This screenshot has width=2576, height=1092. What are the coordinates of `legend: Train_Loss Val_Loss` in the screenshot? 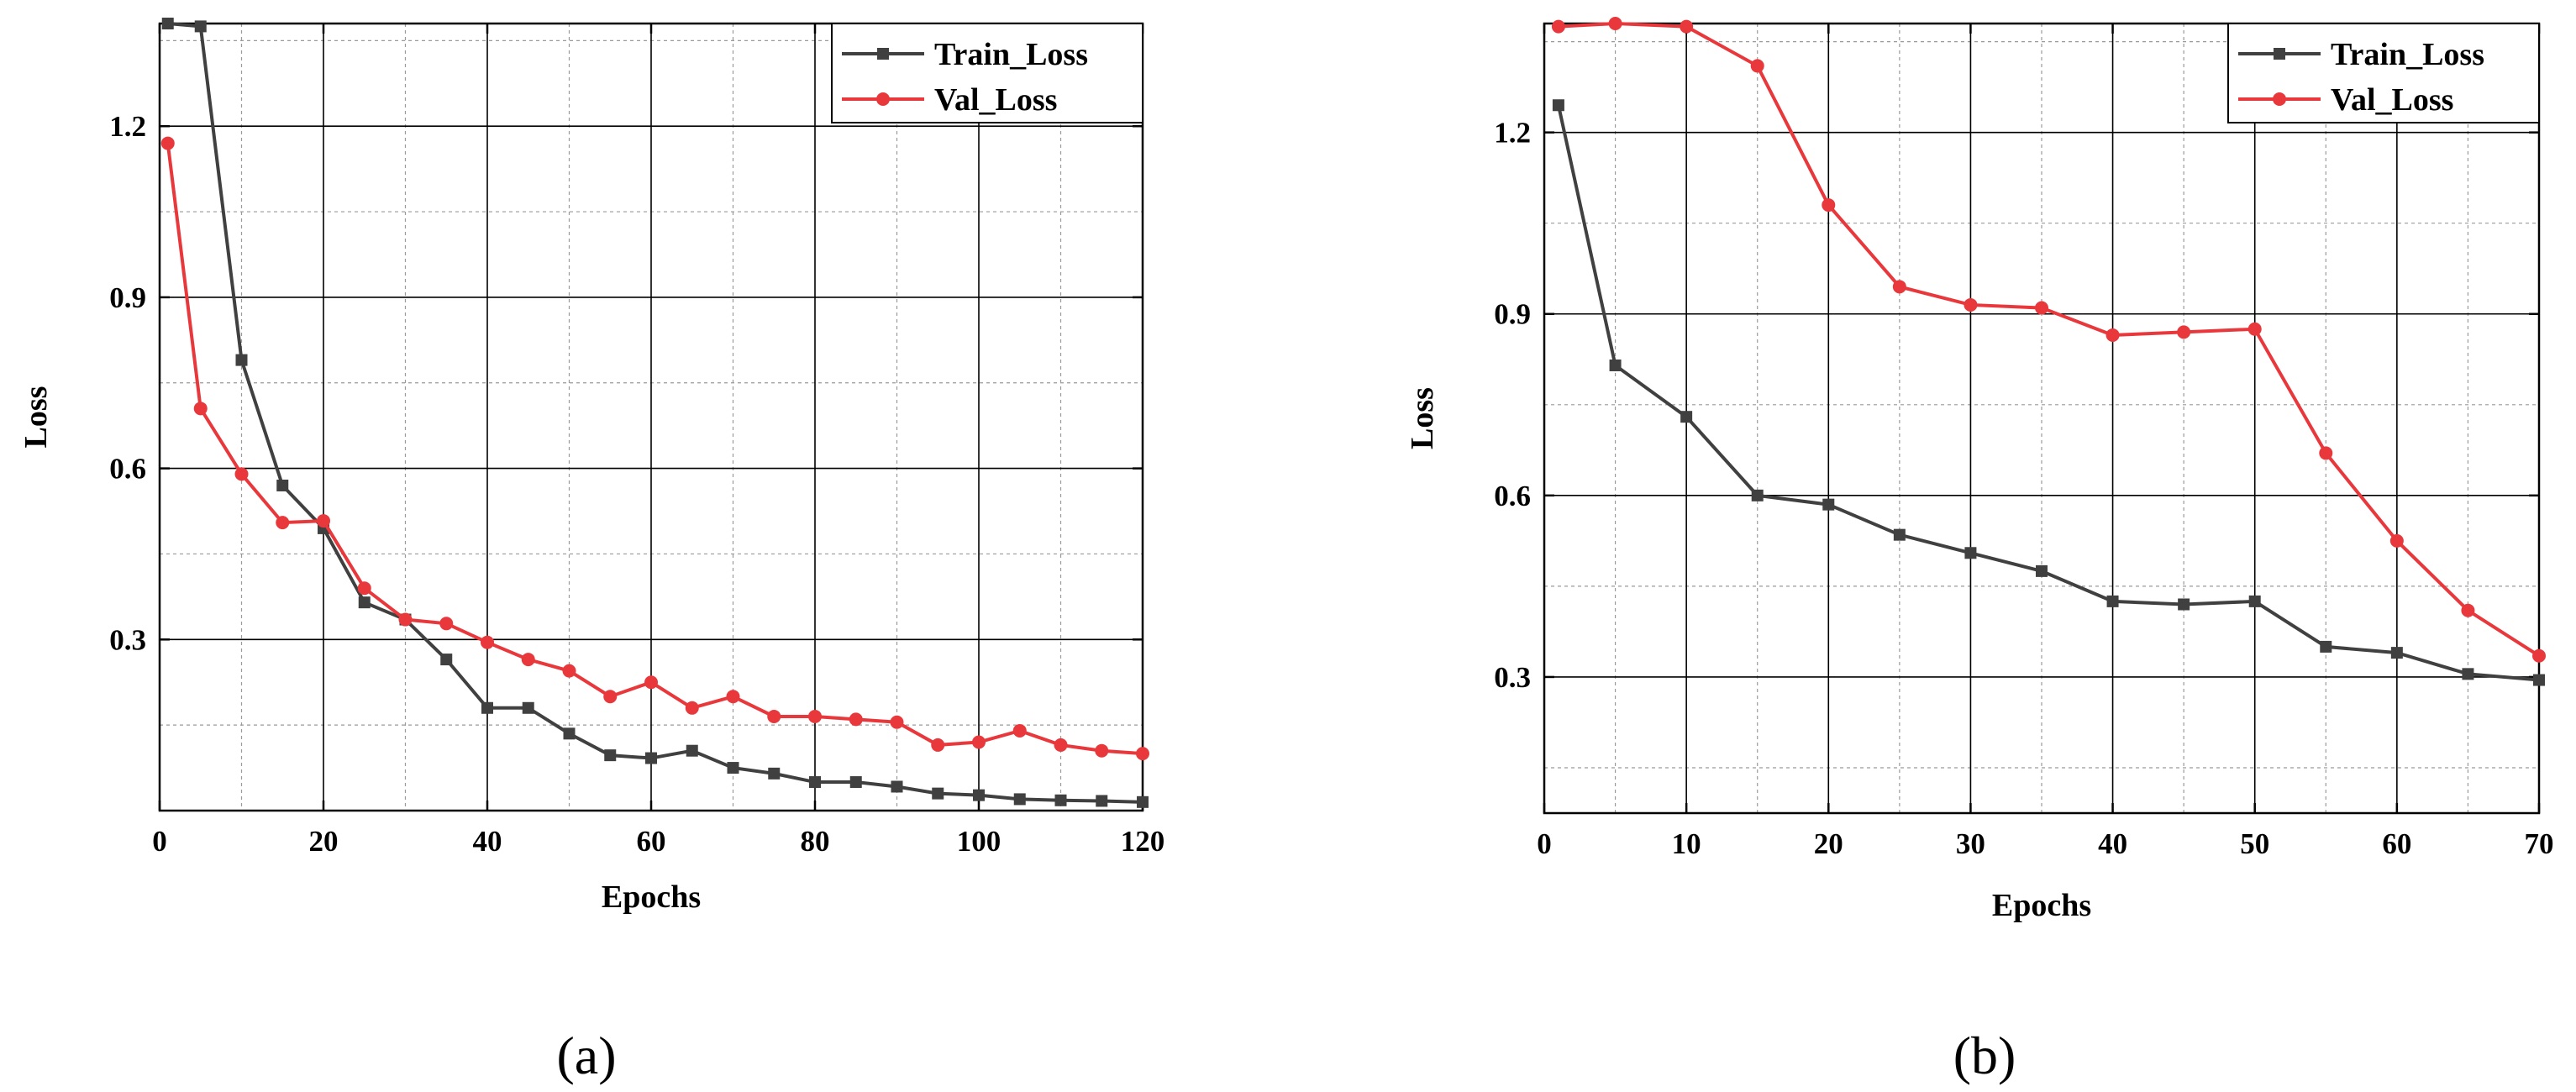 It's located at (2383, 73).